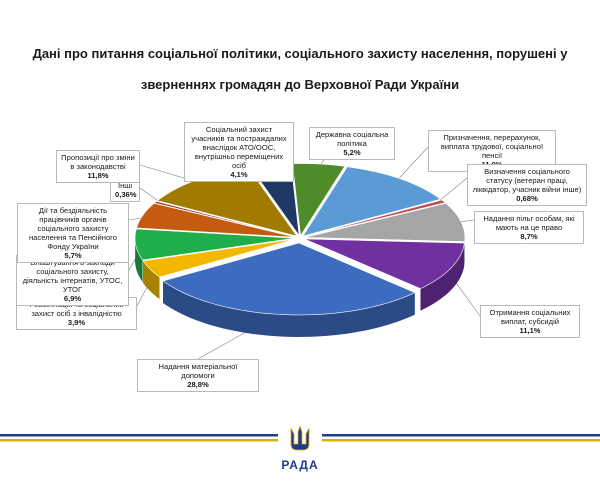 This screenshot has width=600, height=503. Describe the element at coordinates (300, 438) in the screenshot. I see `trident-icon` at that location.